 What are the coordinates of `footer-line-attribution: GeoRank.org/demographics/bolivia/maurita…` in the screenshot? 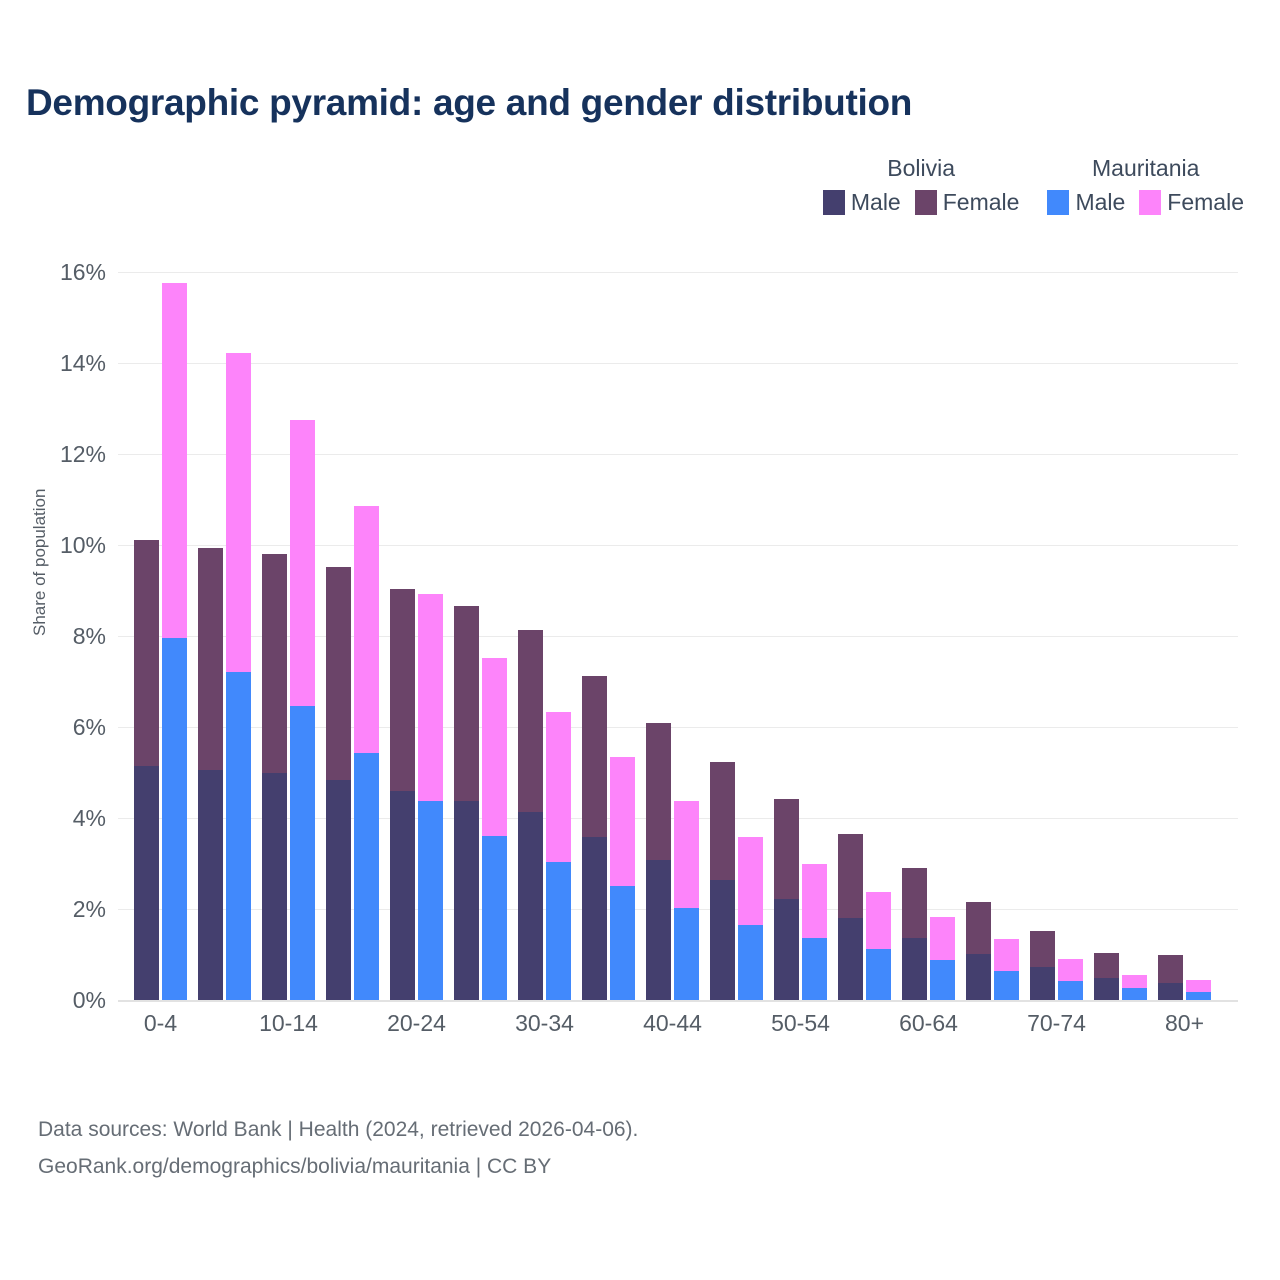 It's located at (295, 1166).